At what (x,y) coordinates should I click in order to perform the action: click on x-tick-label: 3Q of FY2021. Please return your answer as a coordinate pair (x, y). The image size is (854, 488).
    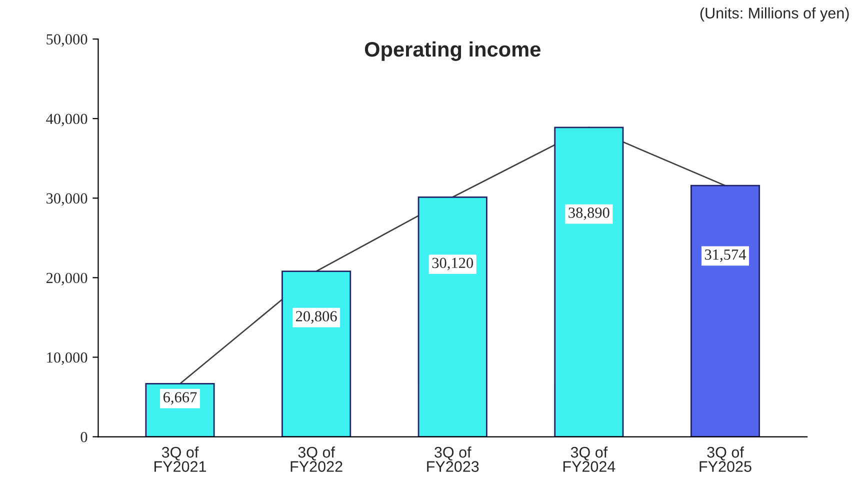
    Looking at the image, I should click on (180, 459).